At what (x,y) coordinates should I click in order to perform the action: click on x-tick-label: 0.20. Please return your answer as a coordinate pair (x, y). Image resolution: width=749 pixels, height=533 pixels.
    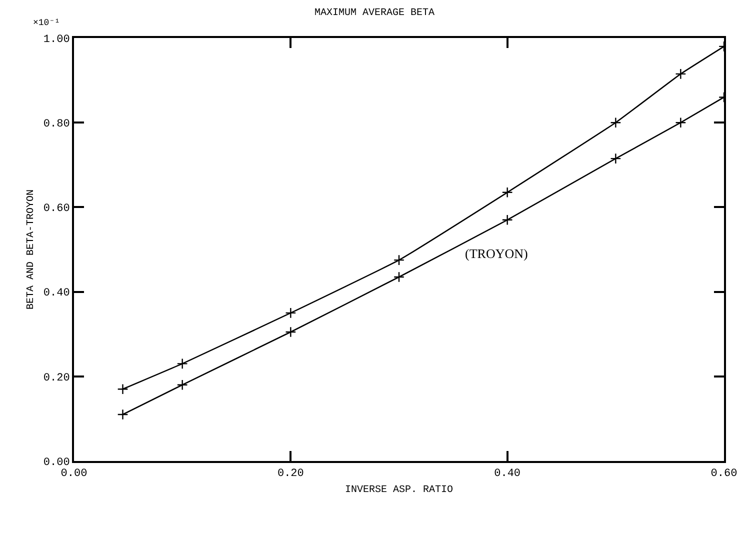
    Looking at the image, I should click on (290, 474).